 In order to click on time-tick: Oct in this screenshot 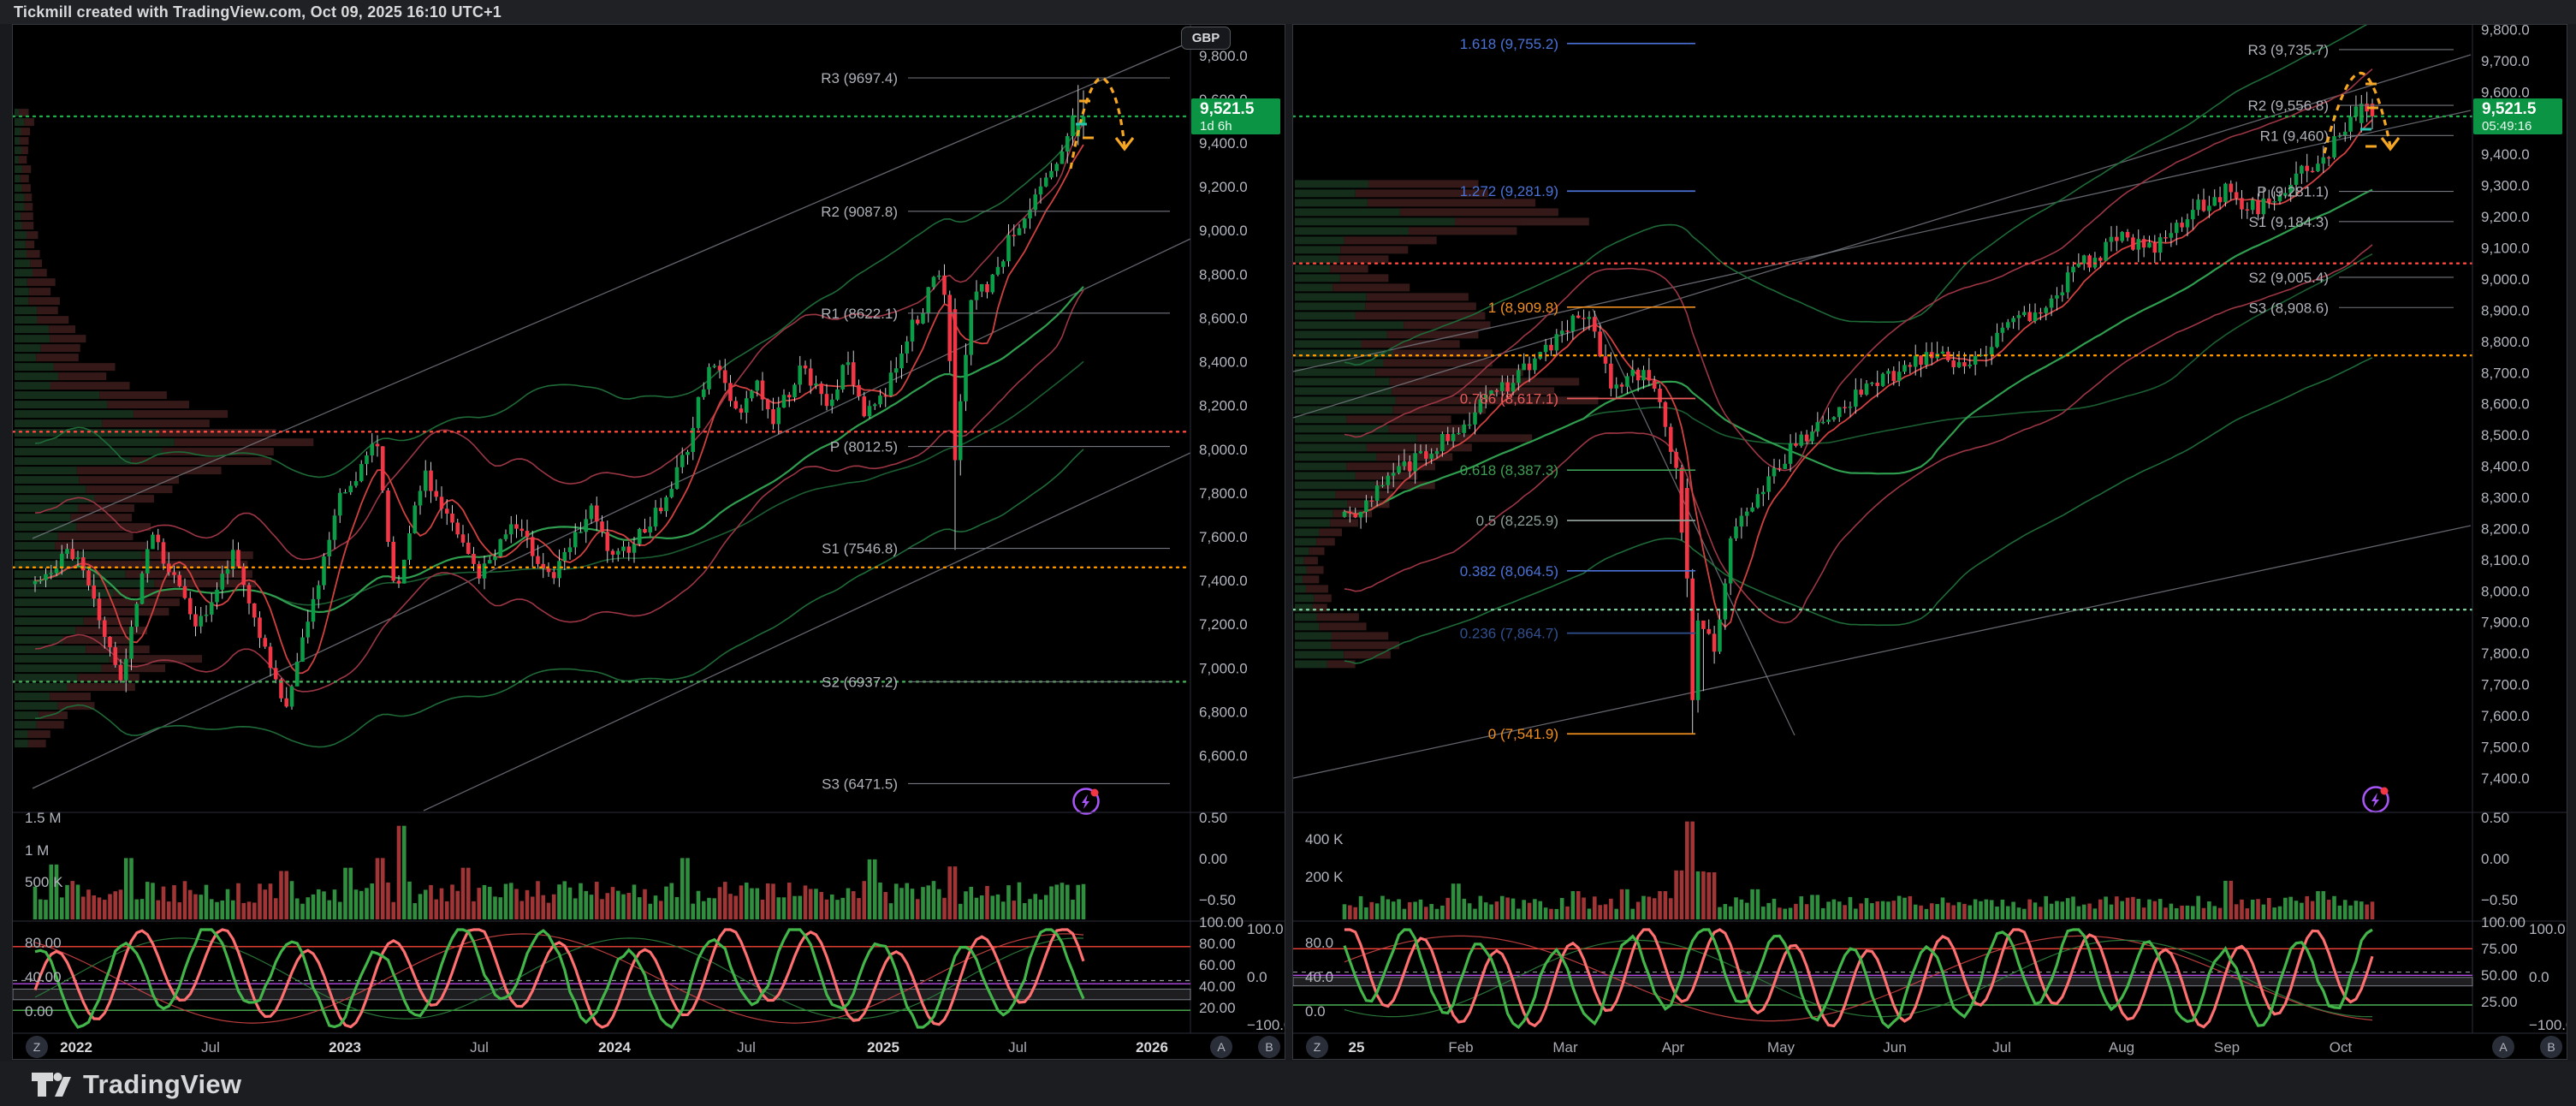, I will do `click(2341, 1047)`.